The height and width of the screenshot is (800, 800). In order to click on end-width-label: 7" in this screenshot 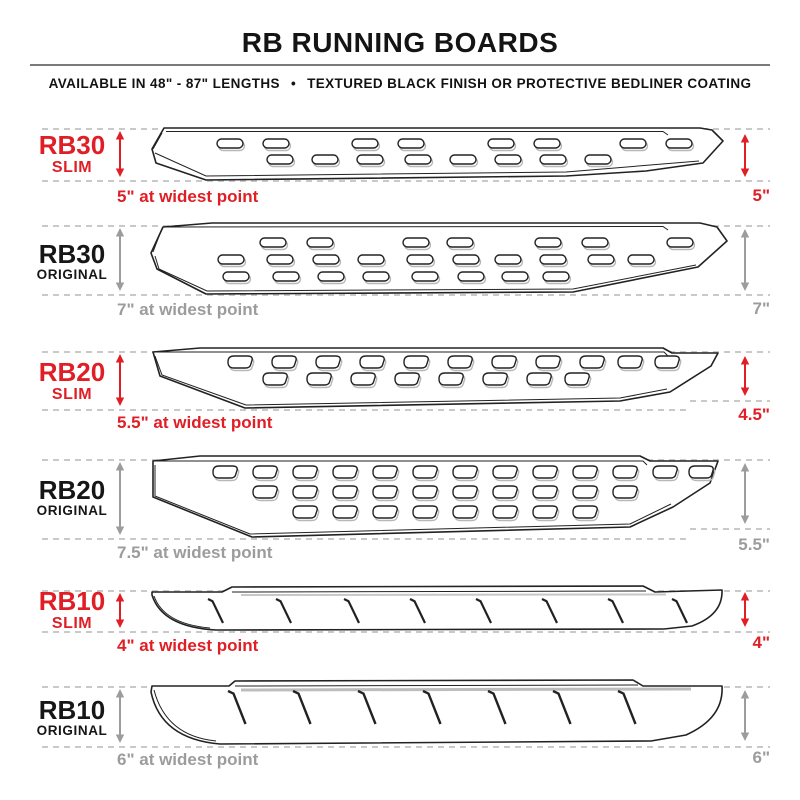, I will do `click(761, 308)`.